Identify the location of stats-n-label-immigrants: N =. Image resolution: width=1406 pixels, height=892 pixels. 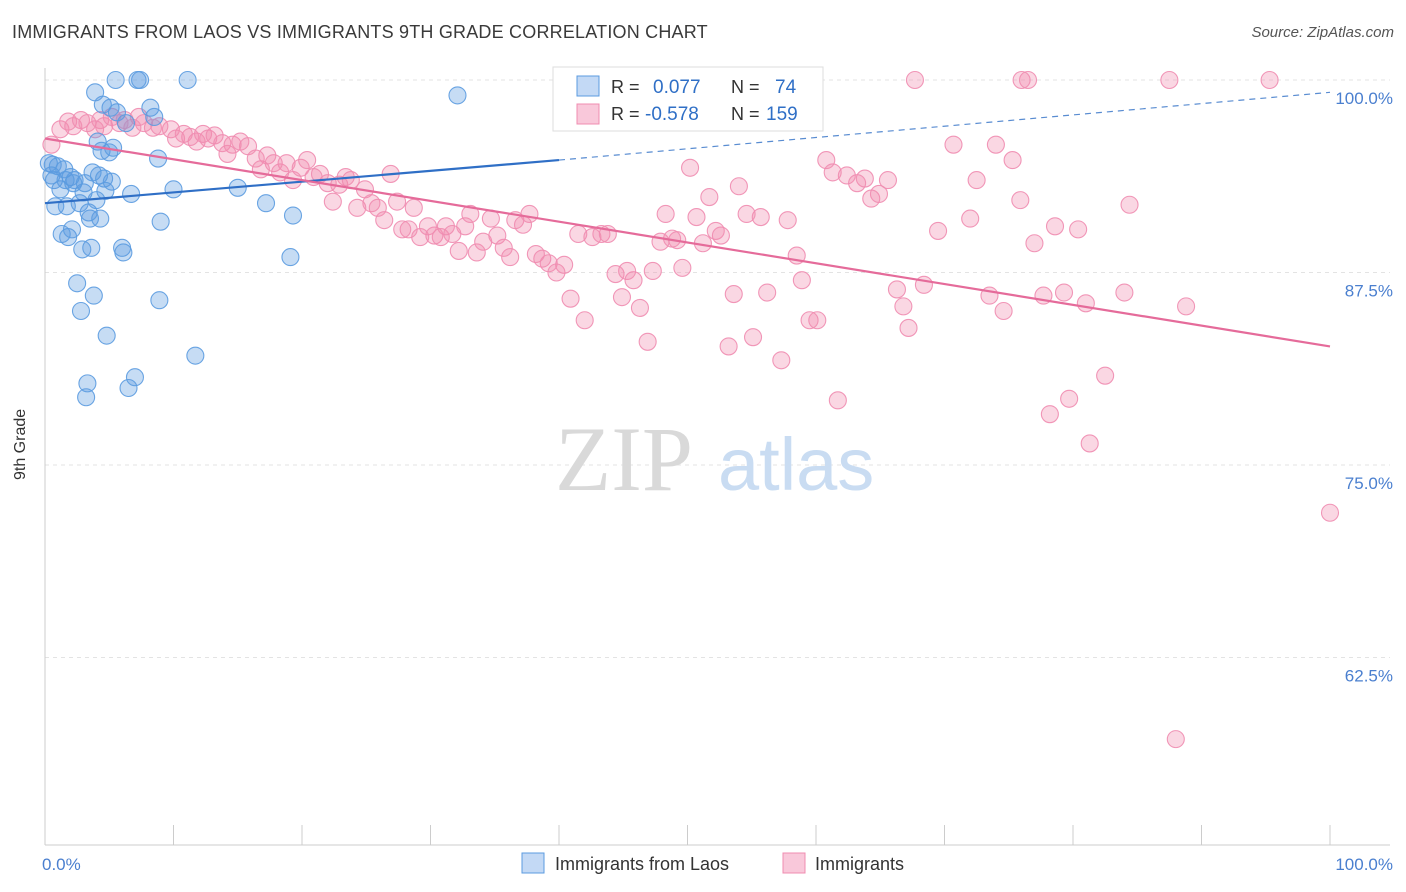
(745, 114).